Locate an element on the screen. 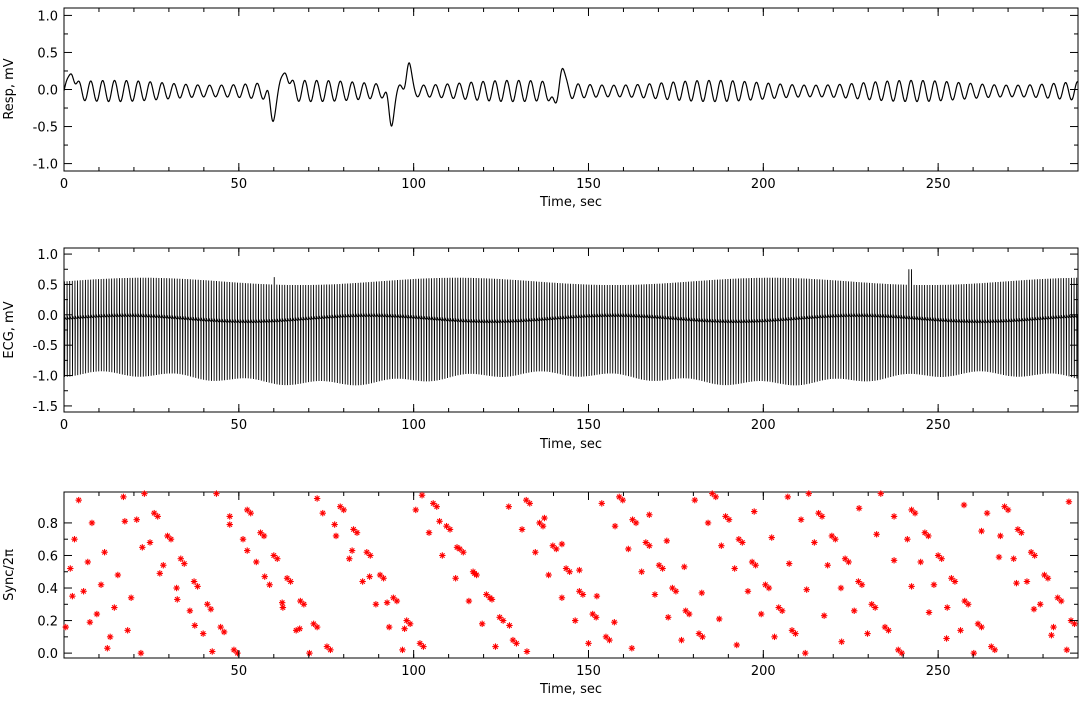 The width and height of the screenshot is (1084, 701). resp-y-tick-label: -1.0 is located at coordinates (45, 165).